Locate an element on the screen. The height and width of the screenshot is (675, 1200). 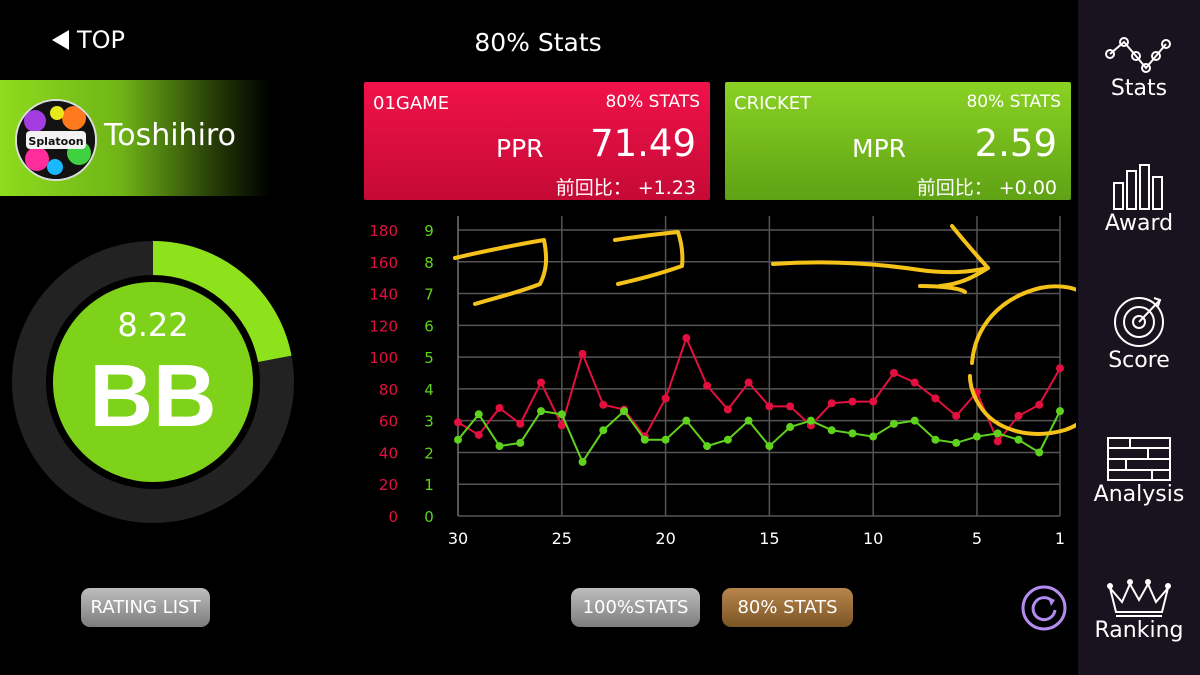
y-tick-left: 0 is located at coordinates (393, 517).